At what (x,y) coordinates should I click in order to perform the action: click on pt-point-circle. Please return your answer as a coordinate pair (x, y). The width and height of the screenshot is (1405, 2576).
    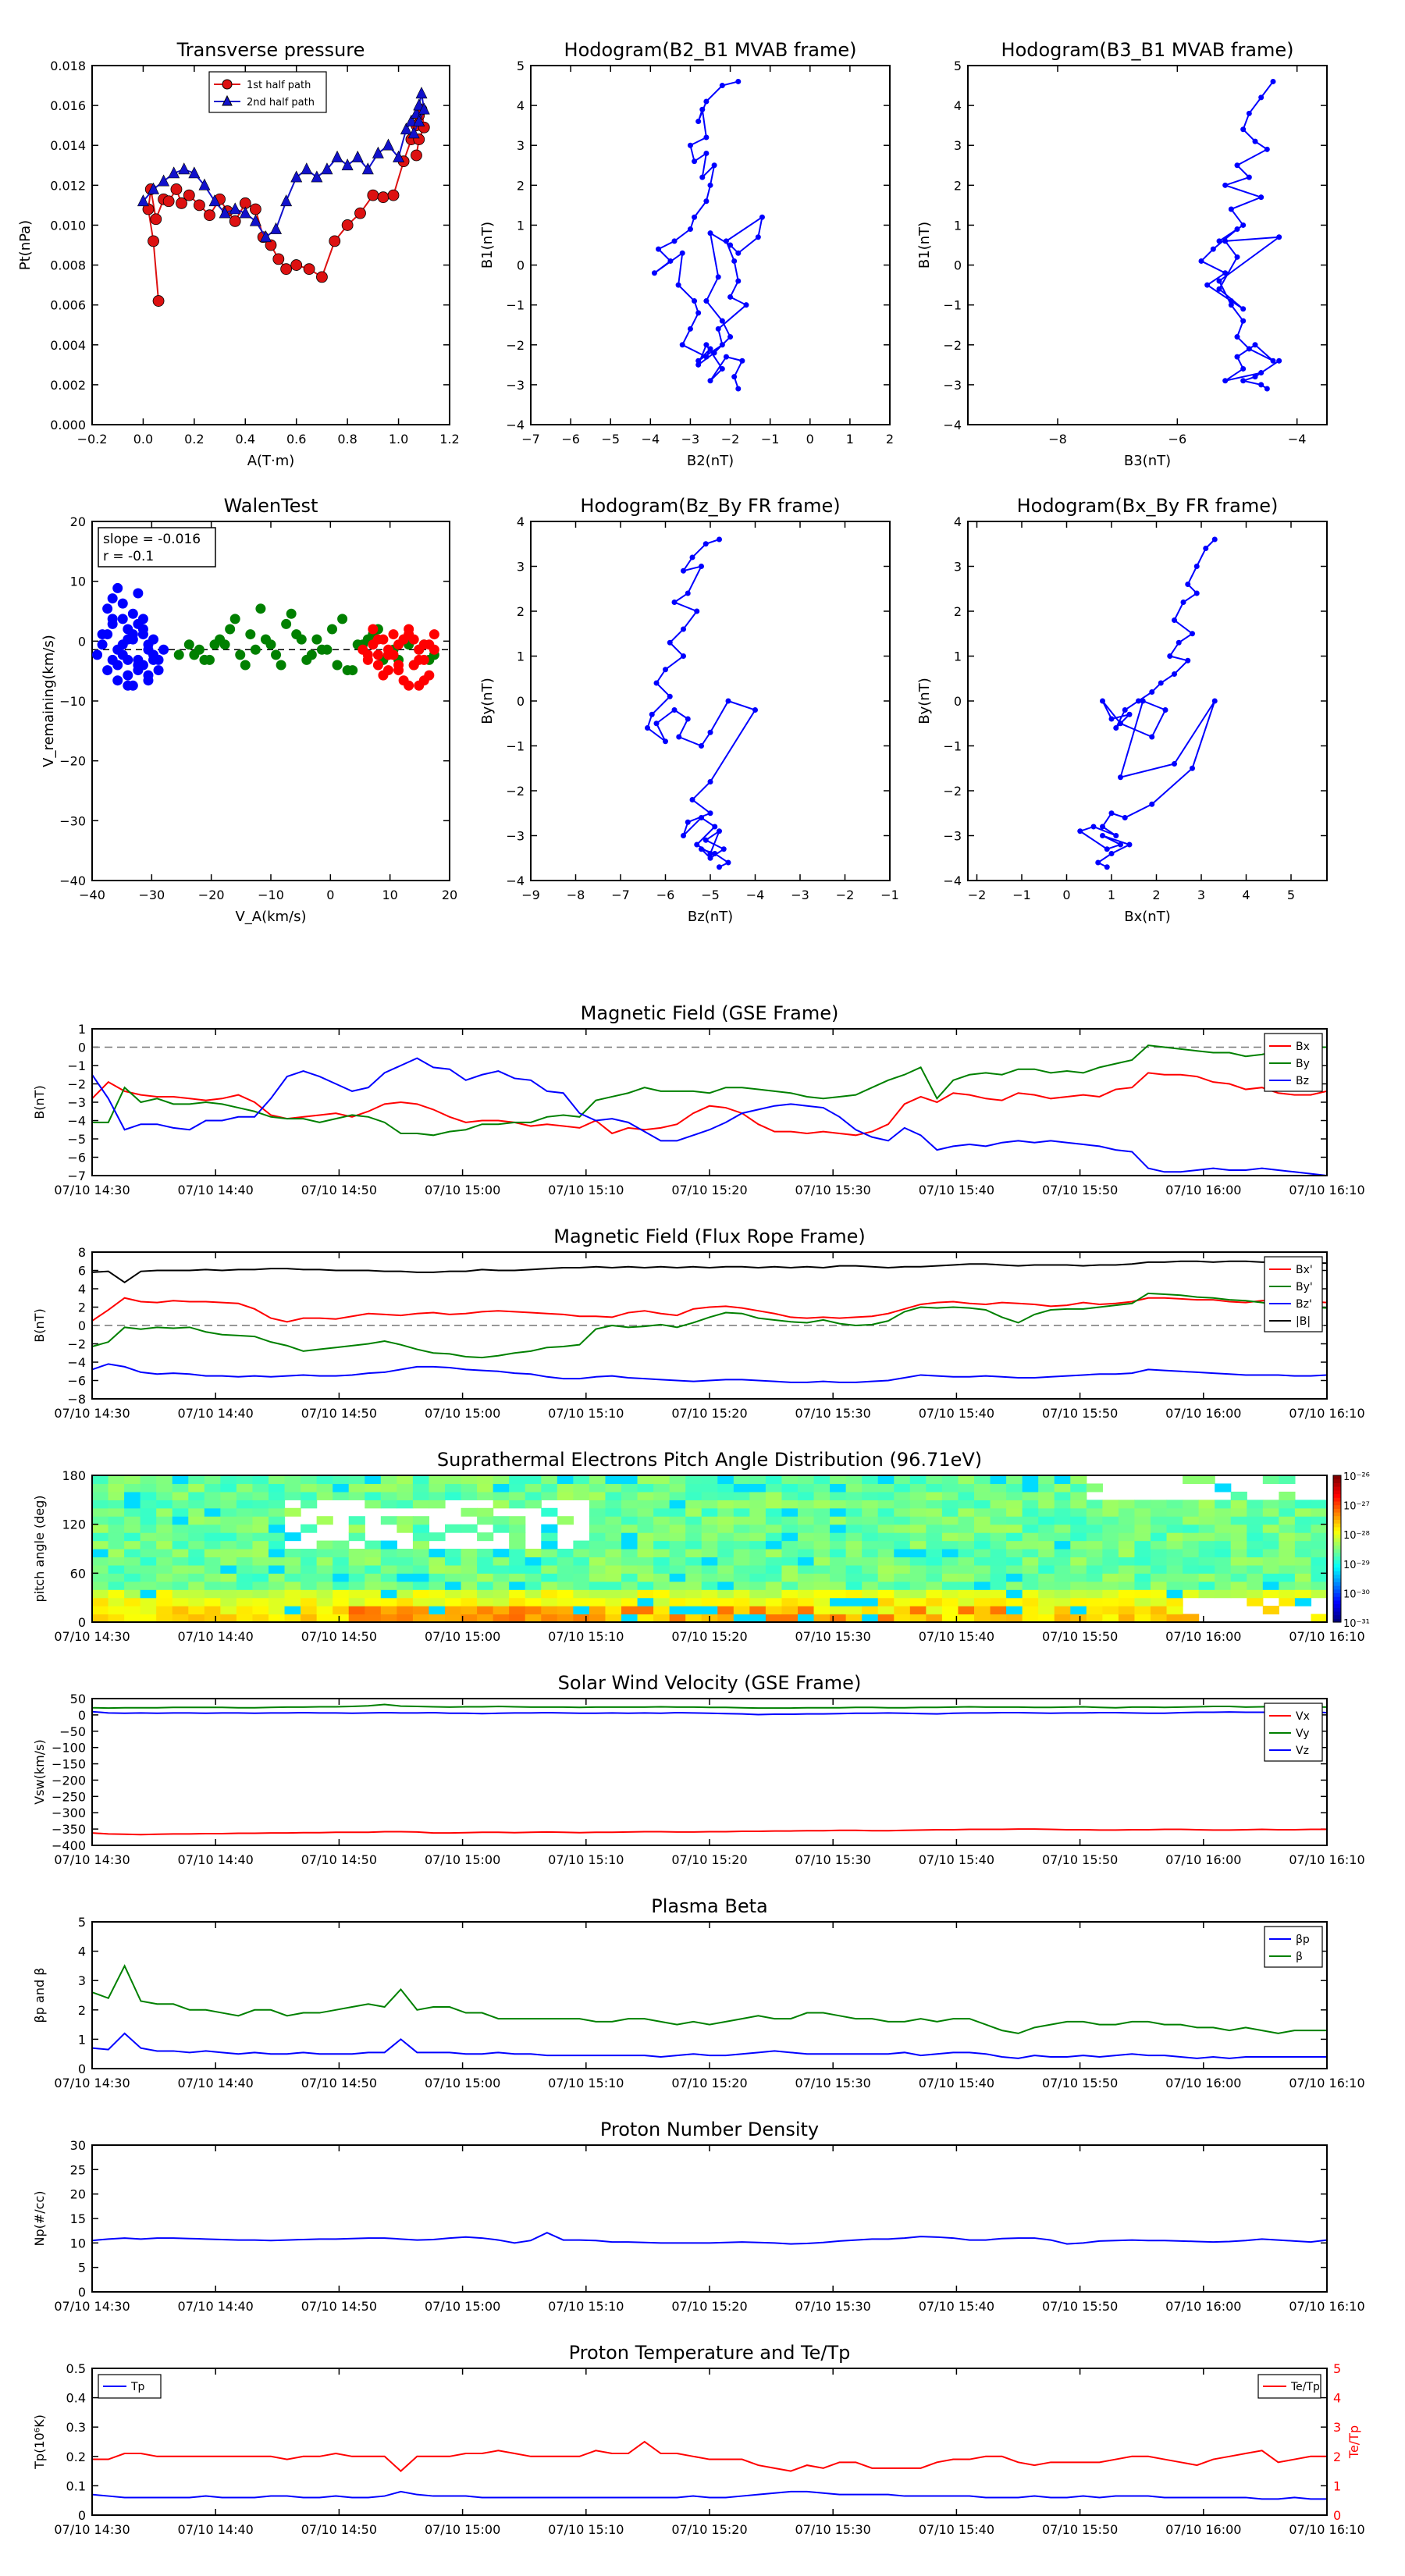
    Looking at the image, I should click on (360, 213).